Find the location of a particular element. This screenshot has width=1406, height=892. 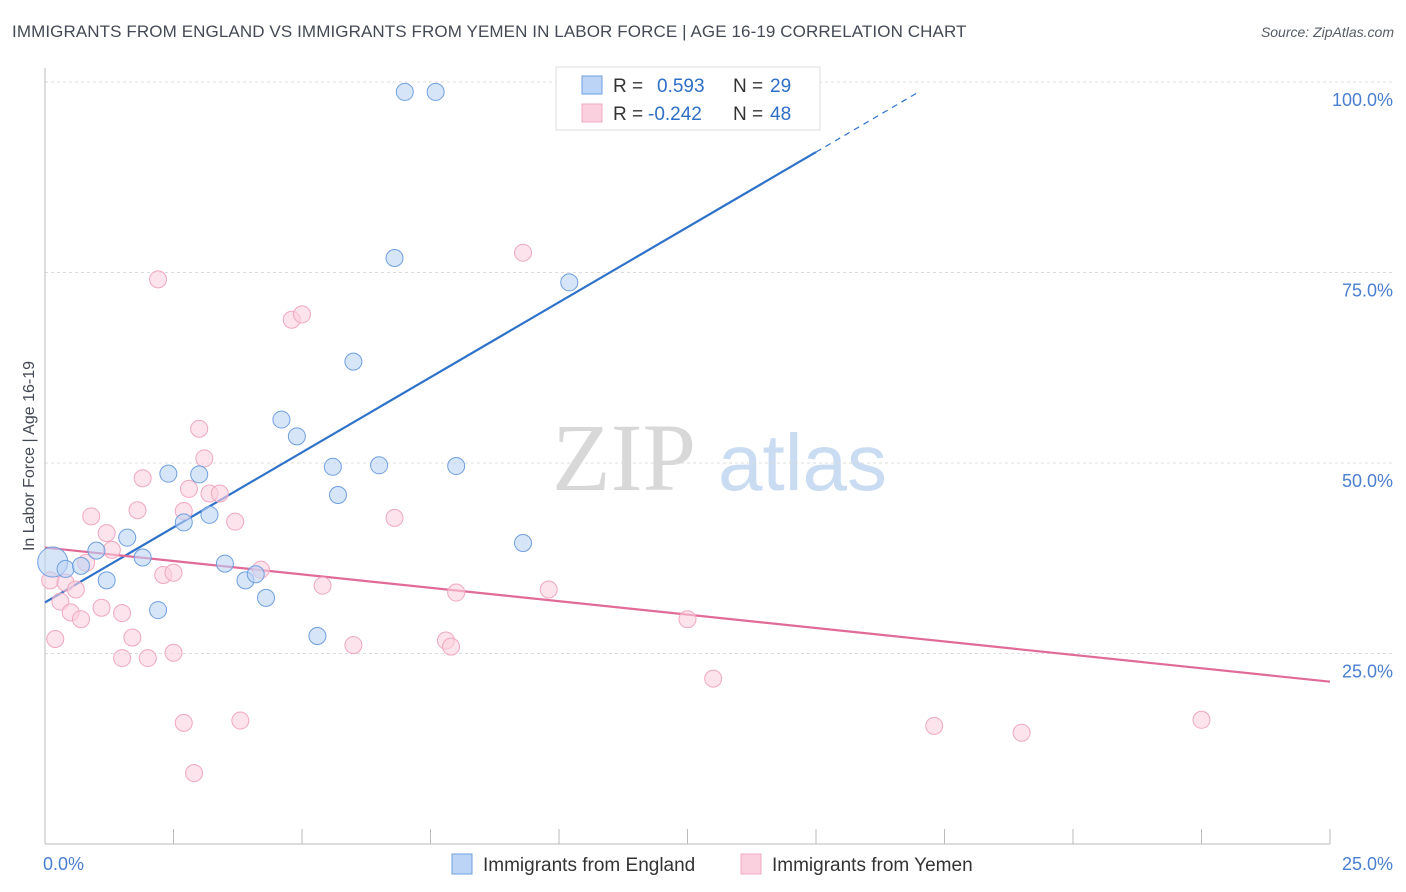

legend-swatch-england is located at coordinates (592, 85).